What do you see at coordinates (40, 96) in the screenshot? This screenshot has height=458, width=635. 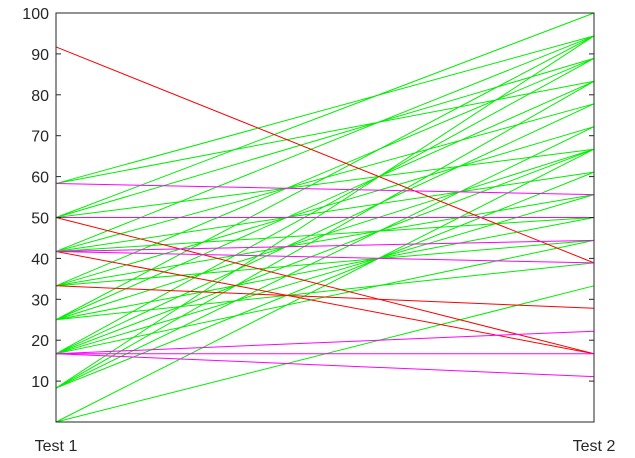 I see `y-tick-label: 80` at bounding box center [40, 96].